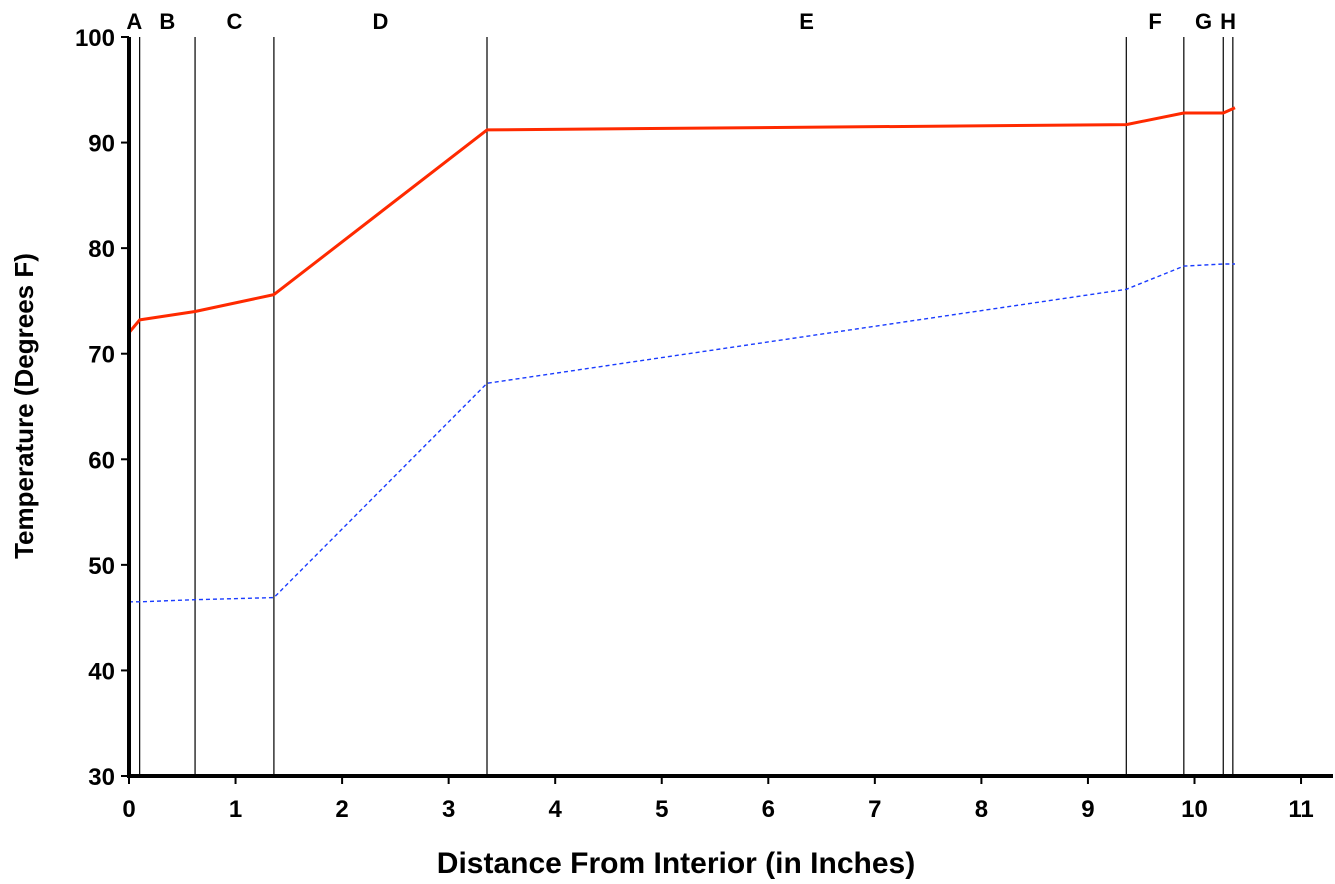  Describe the element at coordinates (102, 408) in the screenshot. I see `y-axis-ticks: 30 40 50 60 70 80 90 100` at that location.